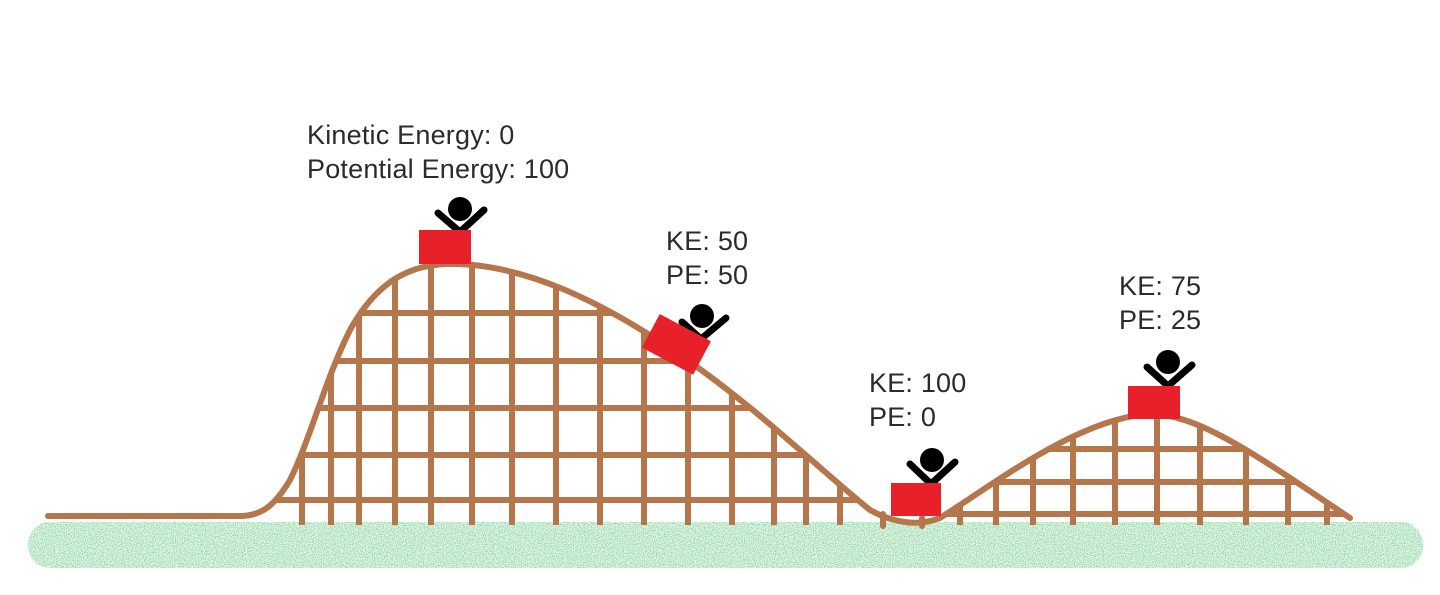 This screenshot has height=595, width=1440. I want to click on kinetic-energy-text: KE: 100, so click(918, 383).